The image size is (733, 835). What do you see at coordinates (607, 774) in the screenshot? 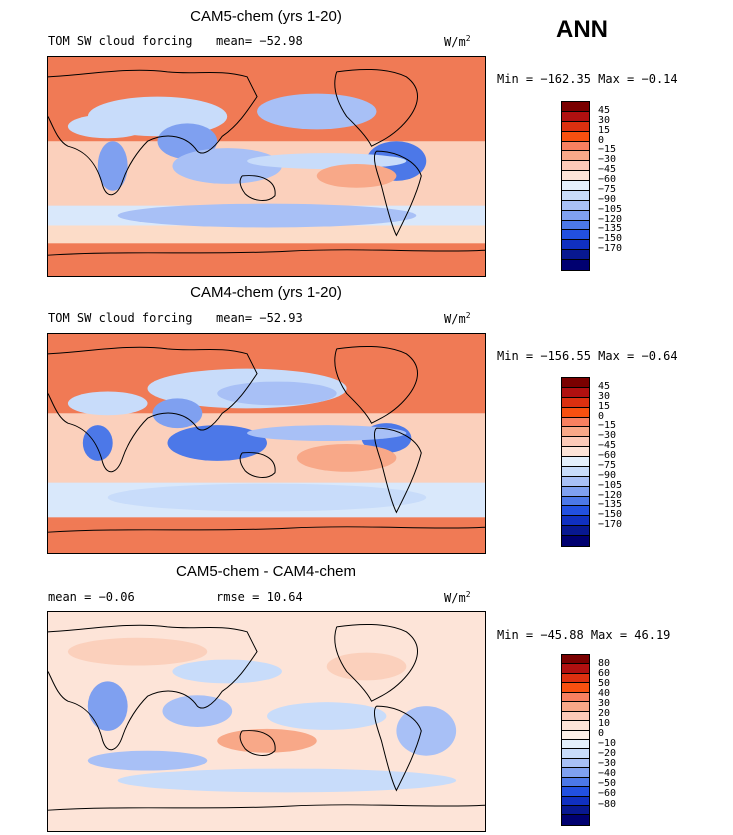
I see `colorbar-tick-label: −40` at bounding box center [607, 774].